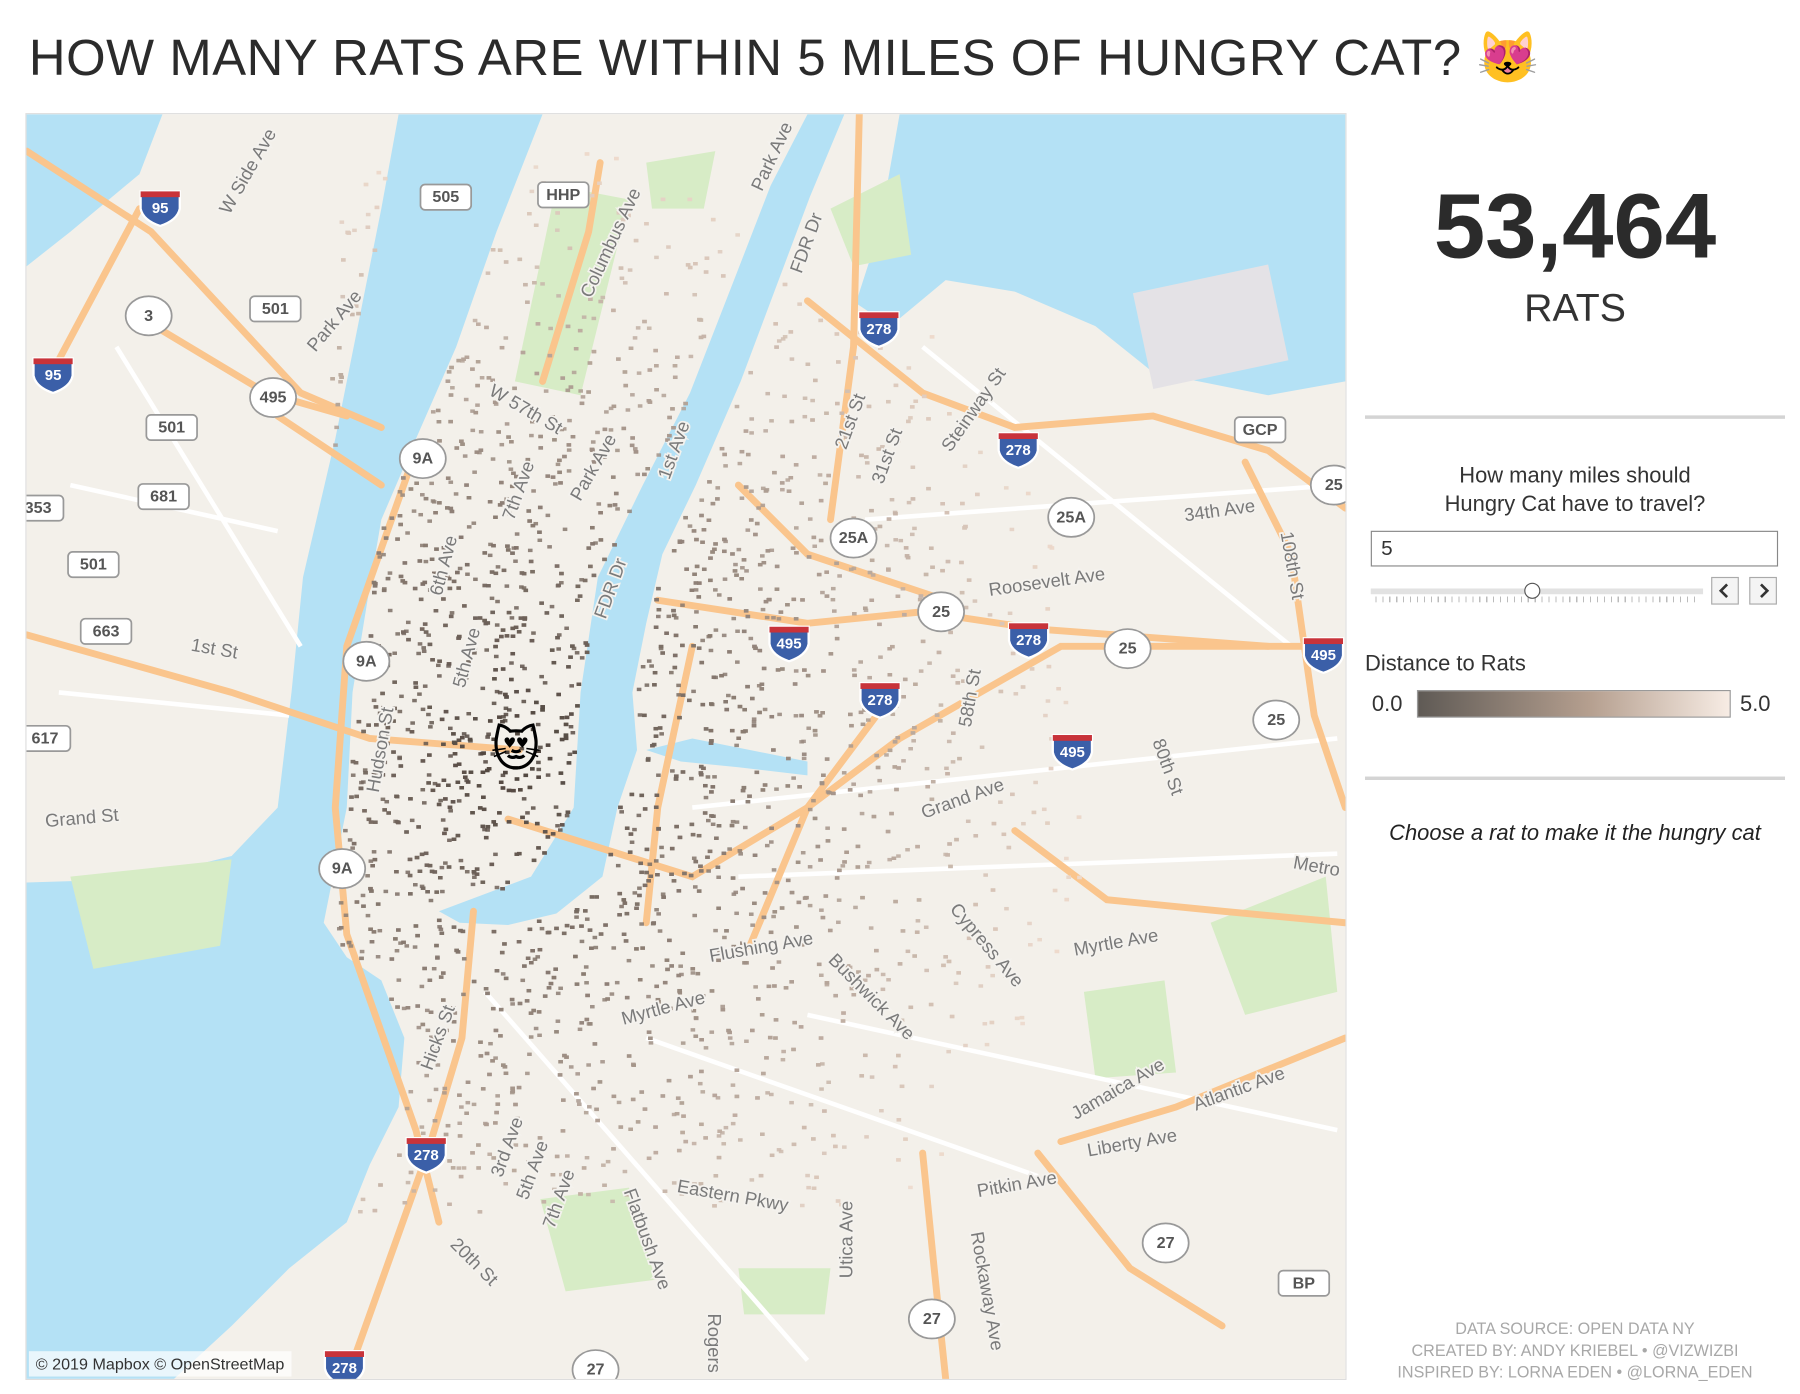  Describe the element at coordinates (1725, 590) in the screenshot. I see `decrement-button` at that location.